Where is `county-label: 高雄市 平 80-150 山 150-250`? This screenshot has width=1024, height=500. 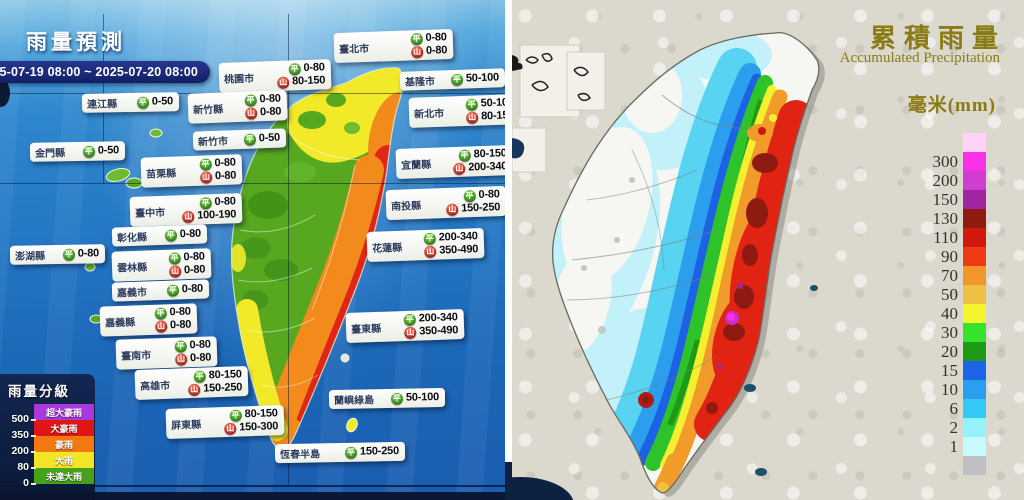 county-label: 高雄市 平 80-150 山 150-250 is located at coordinates (191, 383).